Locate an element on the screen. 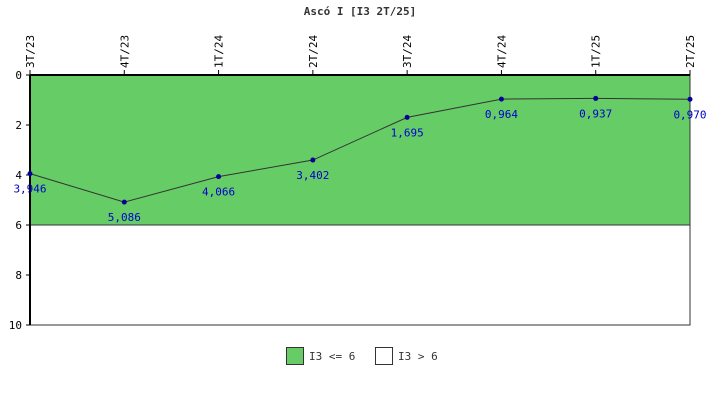  y-tick-label: 4 is located at coordinates (18, 175).